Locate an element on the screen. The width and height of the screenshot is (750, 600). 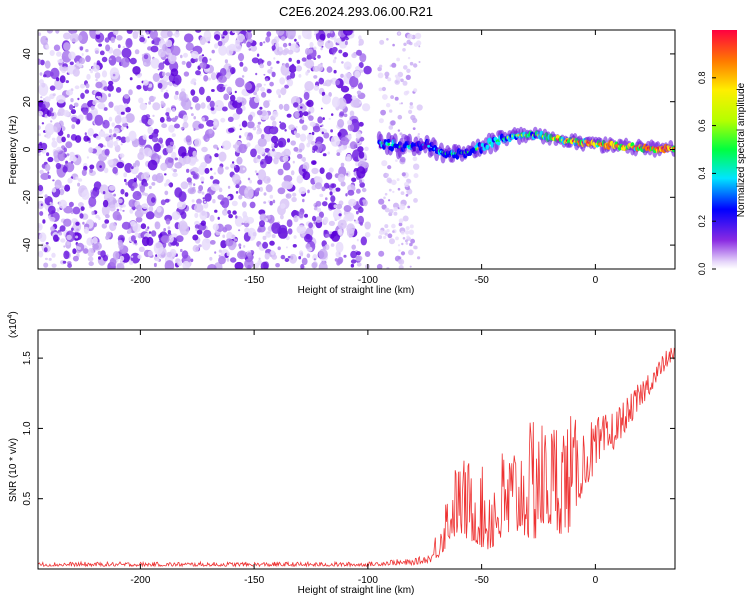
spectrogram-x-tick-label: -100 is located at coordinates (368, 280).